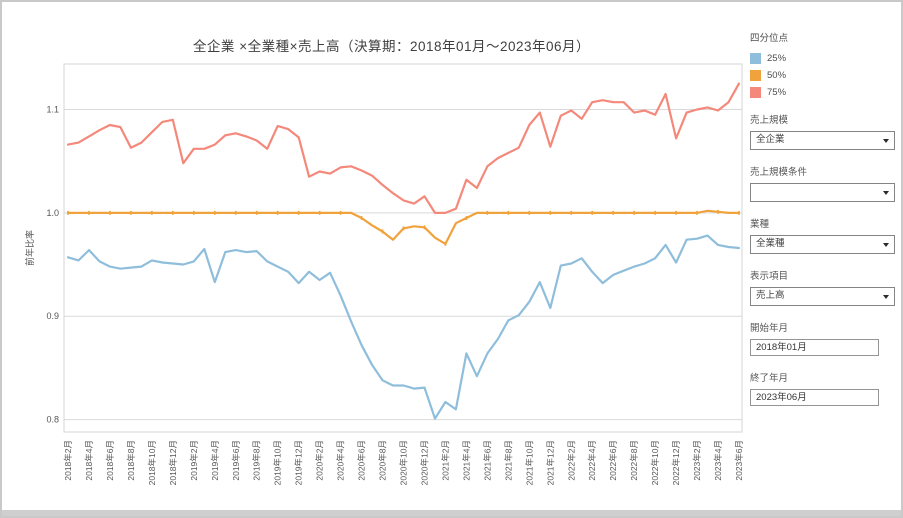  I want to click on x-tick-label: 2022年4月, so click(592, 460).